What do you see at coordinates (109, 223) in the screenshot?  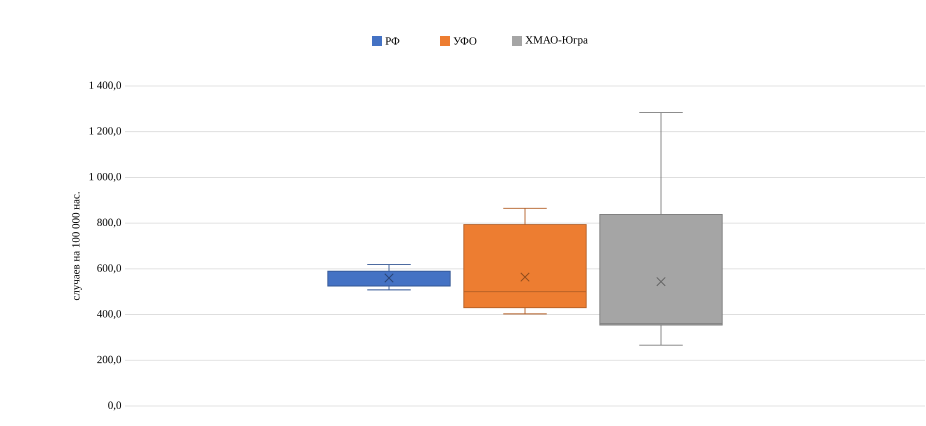 I see `y-tick-label: 800,0` at bounding box center [109, 223].